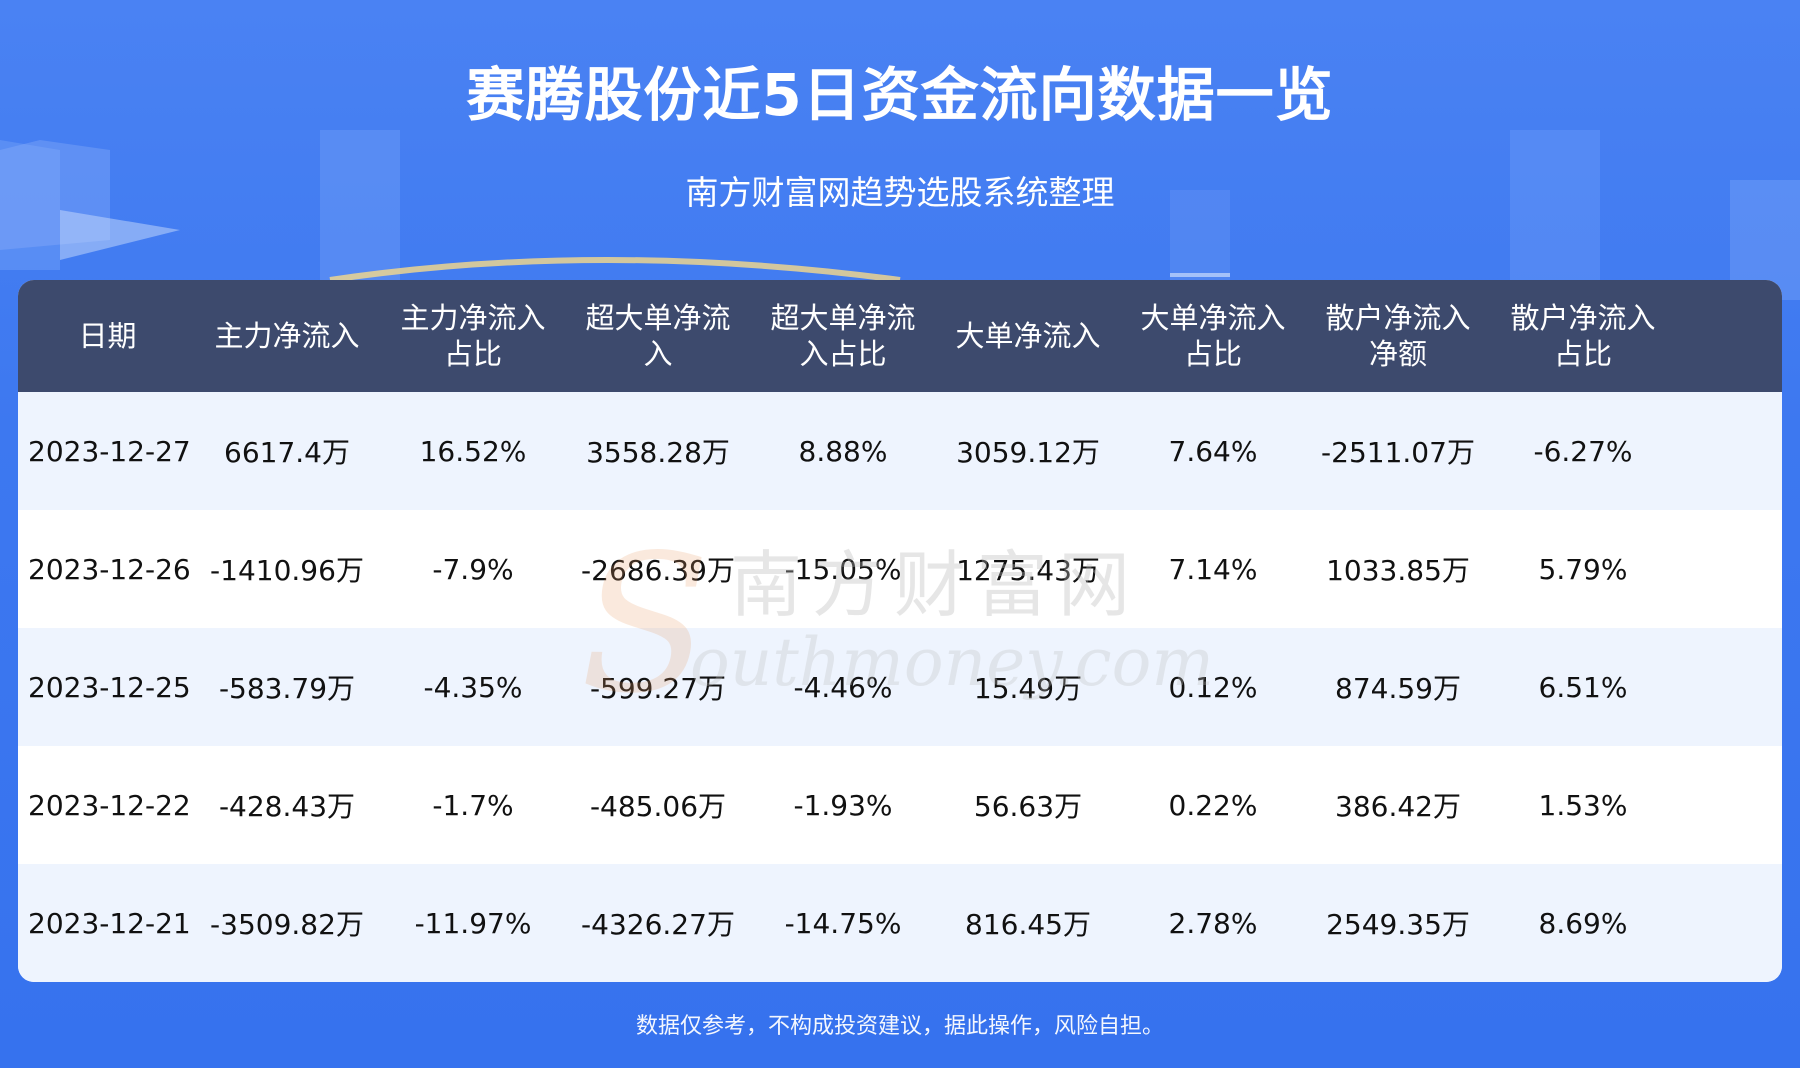 Image resolution: width=1800 pixels, height=1068 pixels. What do you see at coordinates (1028, 452) in the screenshot?
I see `cell-large-inflow: 3059.12万` at bounding box center [1028, 452].